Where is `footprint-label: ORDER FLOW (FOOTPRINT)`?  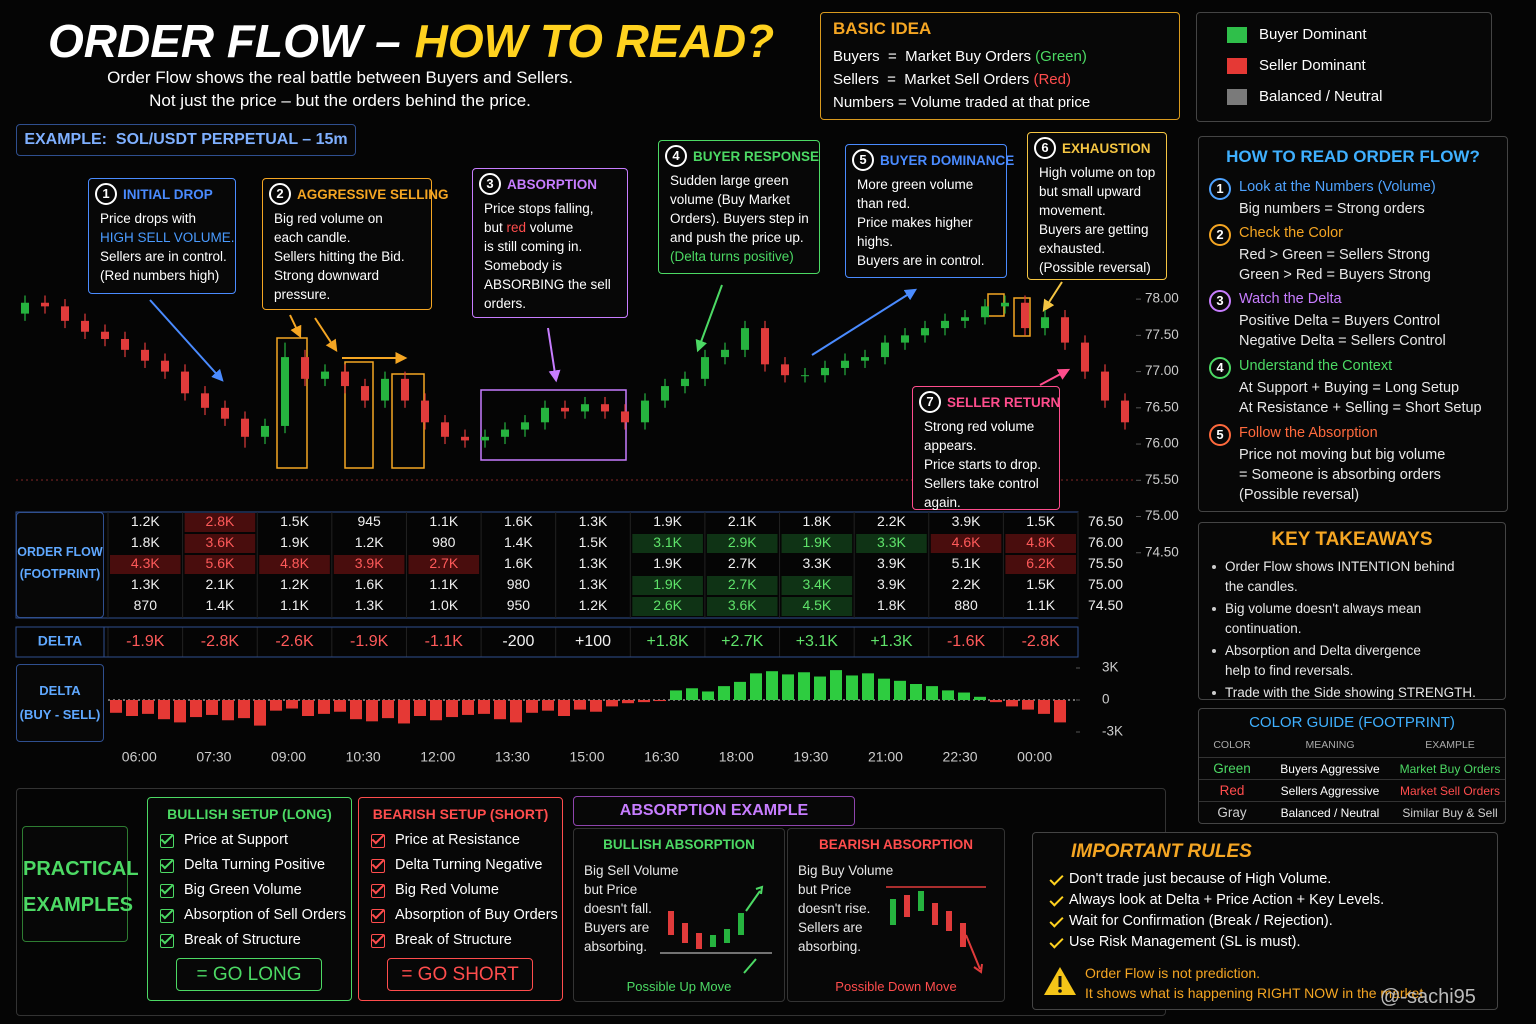
footprint-label: ORDER FLOW (FOOTPRINT) is located at coordinates (60, 565).